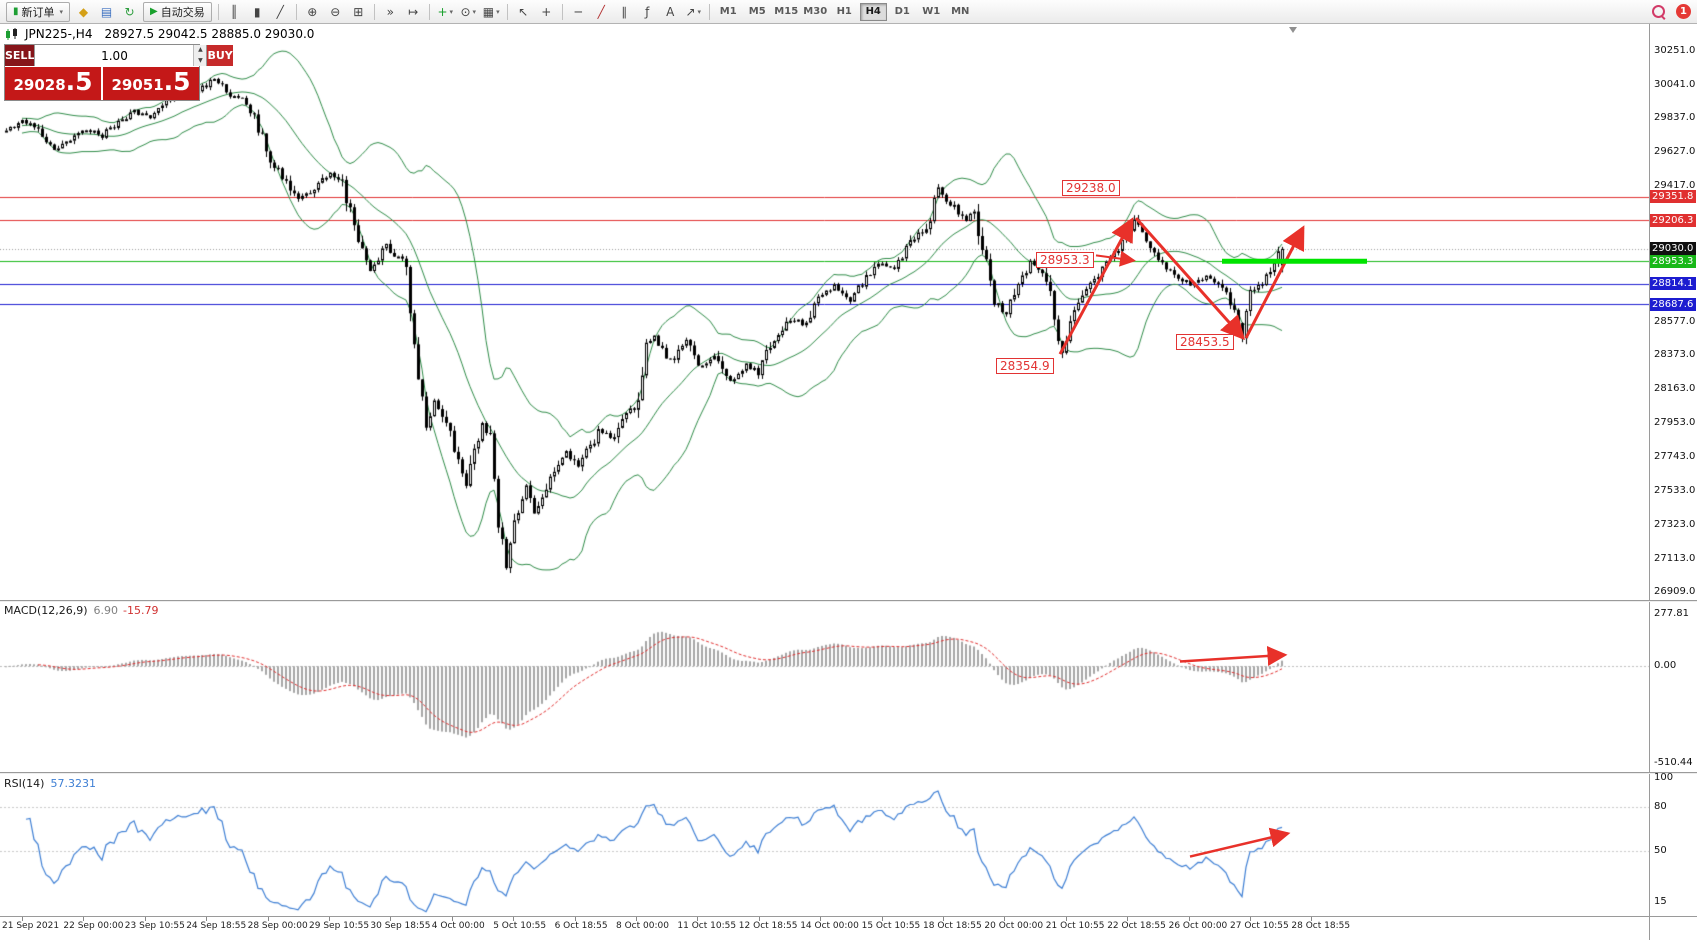 The width and height of the screenshot is (1697, 940). Describe the element at coordinates (38, 11) in the screenshot. I see `new-order-button: ▮ 新订单 ▾` at that location.